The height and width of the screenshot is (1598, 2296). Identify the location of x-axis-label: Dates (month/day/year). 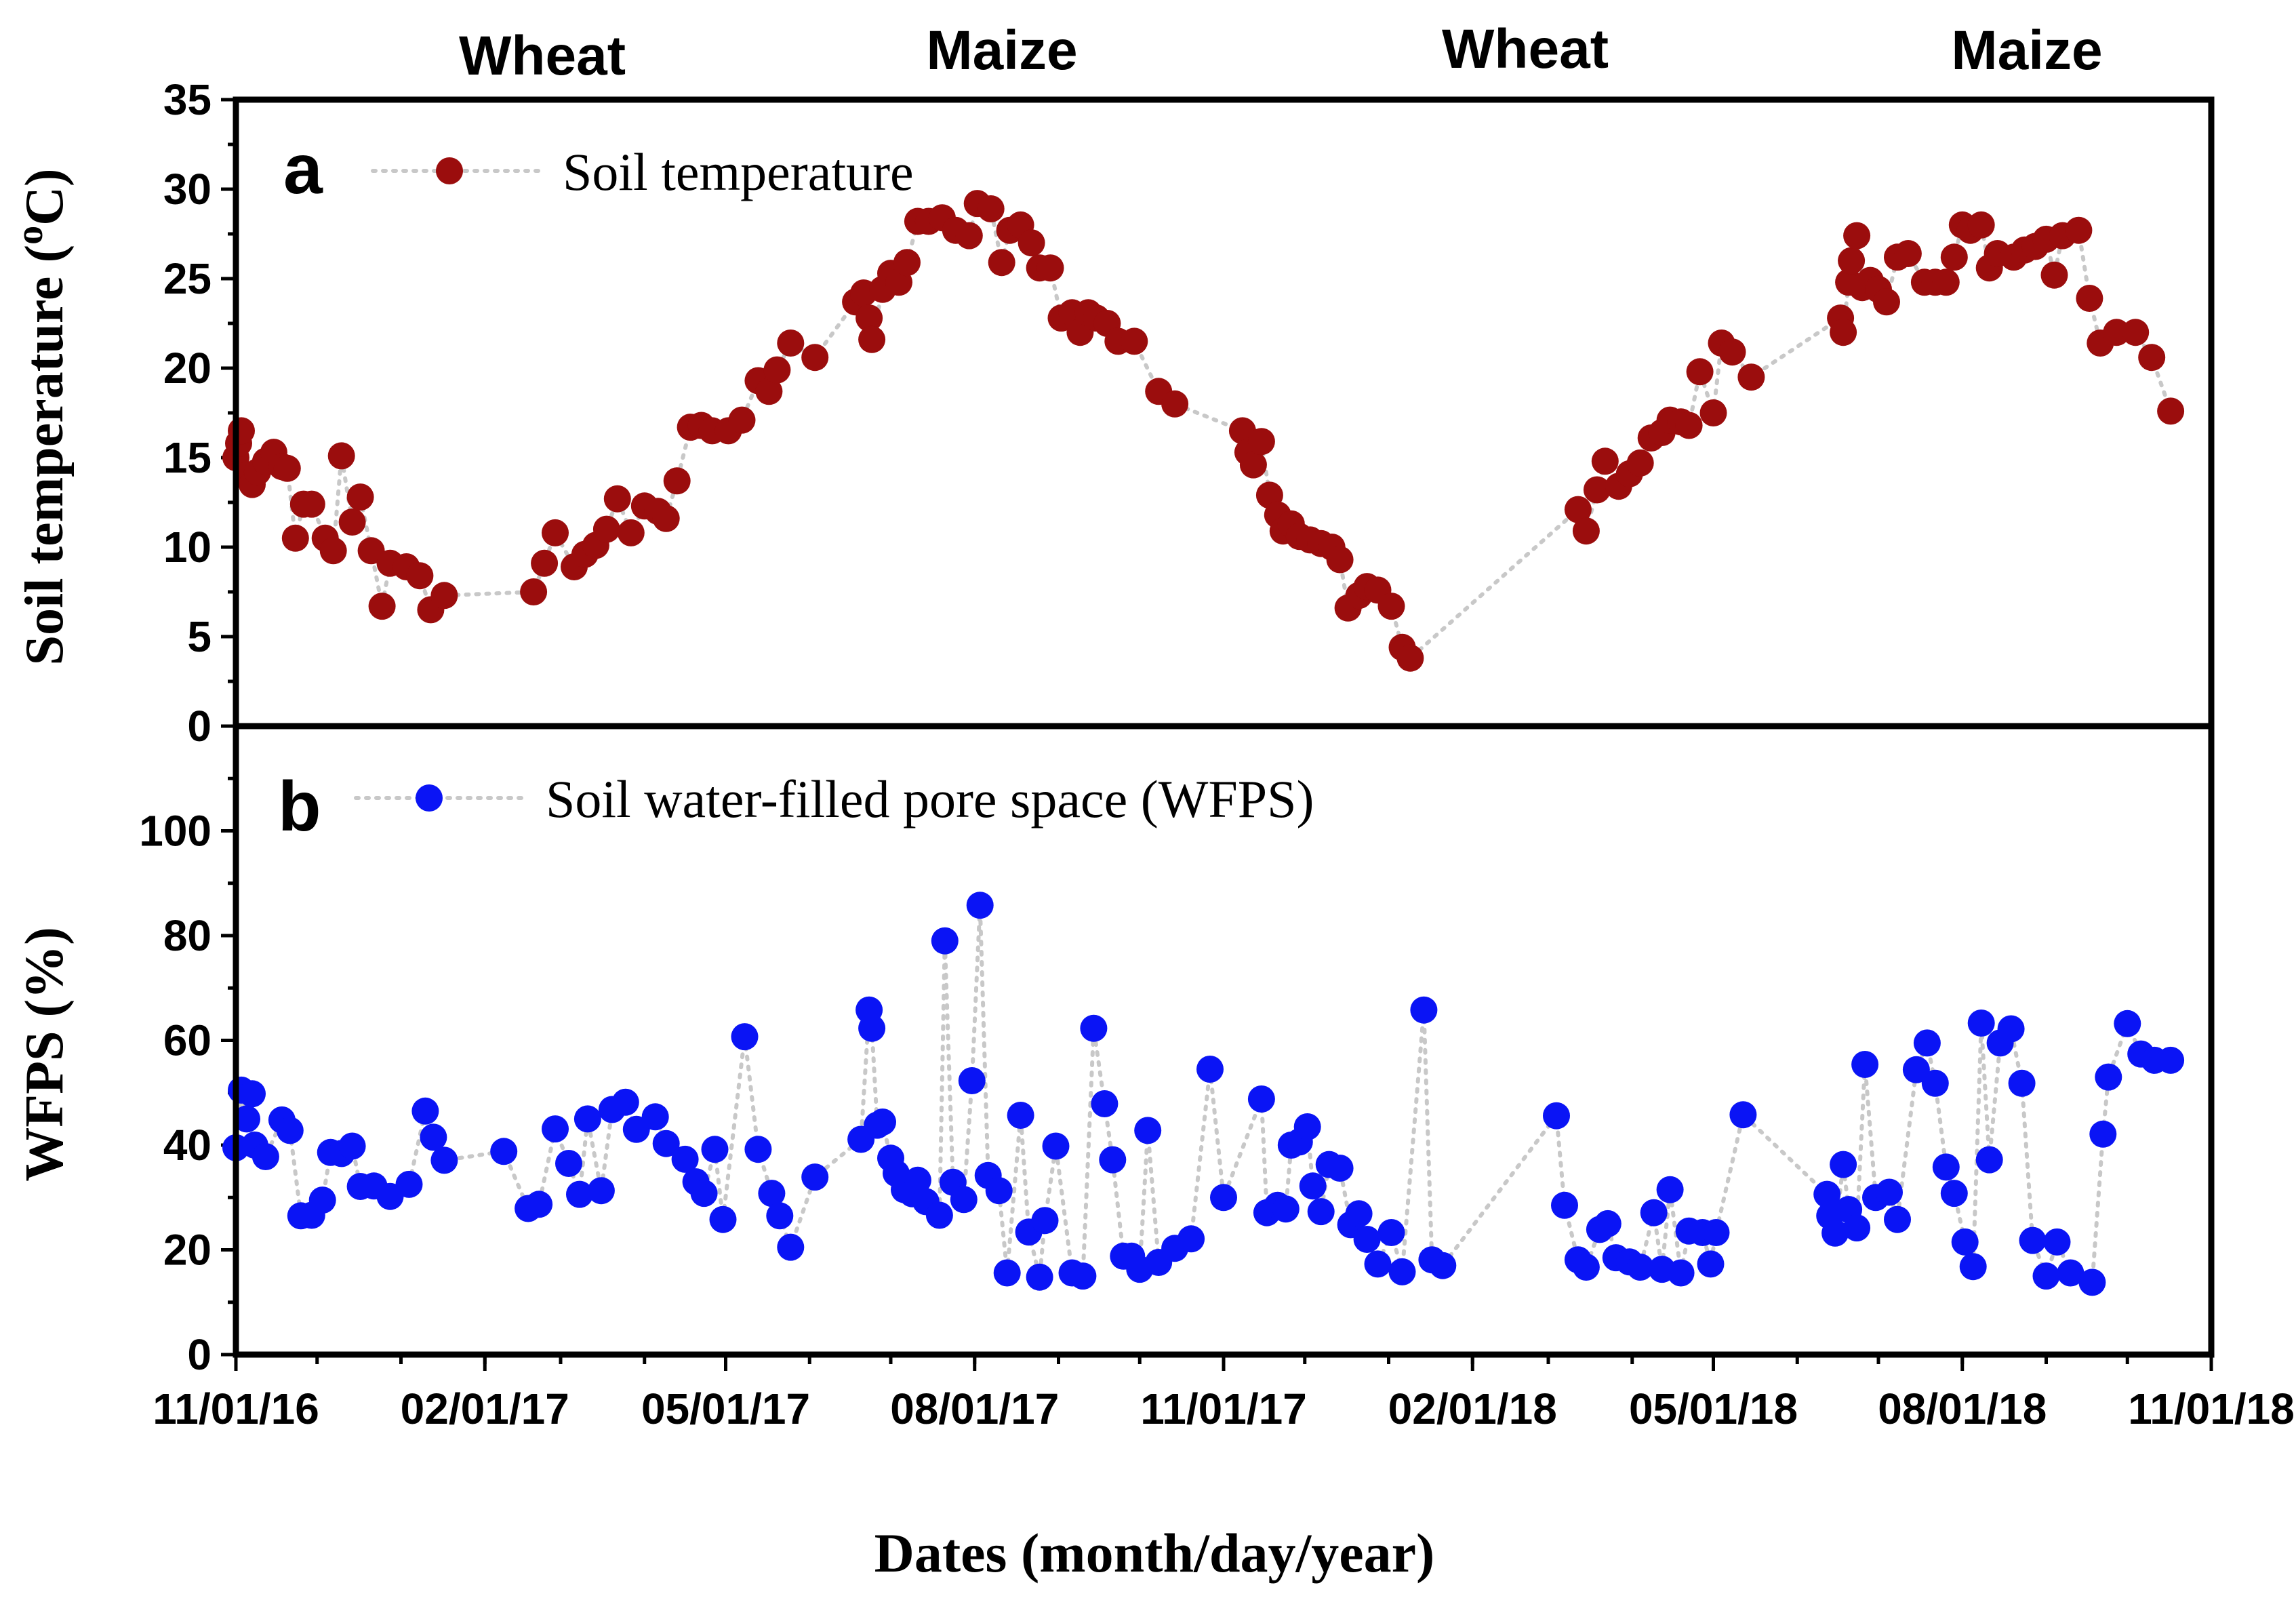
(1154, 1553).